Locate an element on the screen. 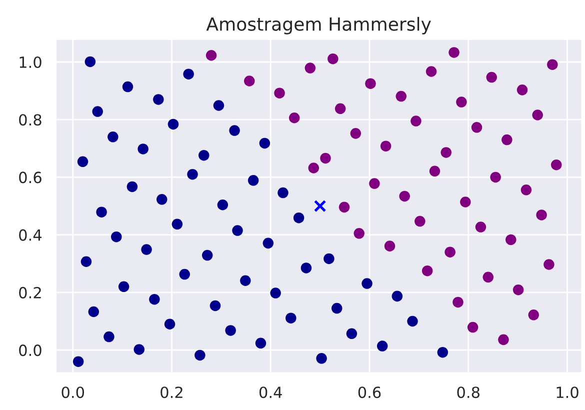 The width and height of the screenshot is (585, 410). x-tick-label: 0.6 is located at coordinates (369, 392).